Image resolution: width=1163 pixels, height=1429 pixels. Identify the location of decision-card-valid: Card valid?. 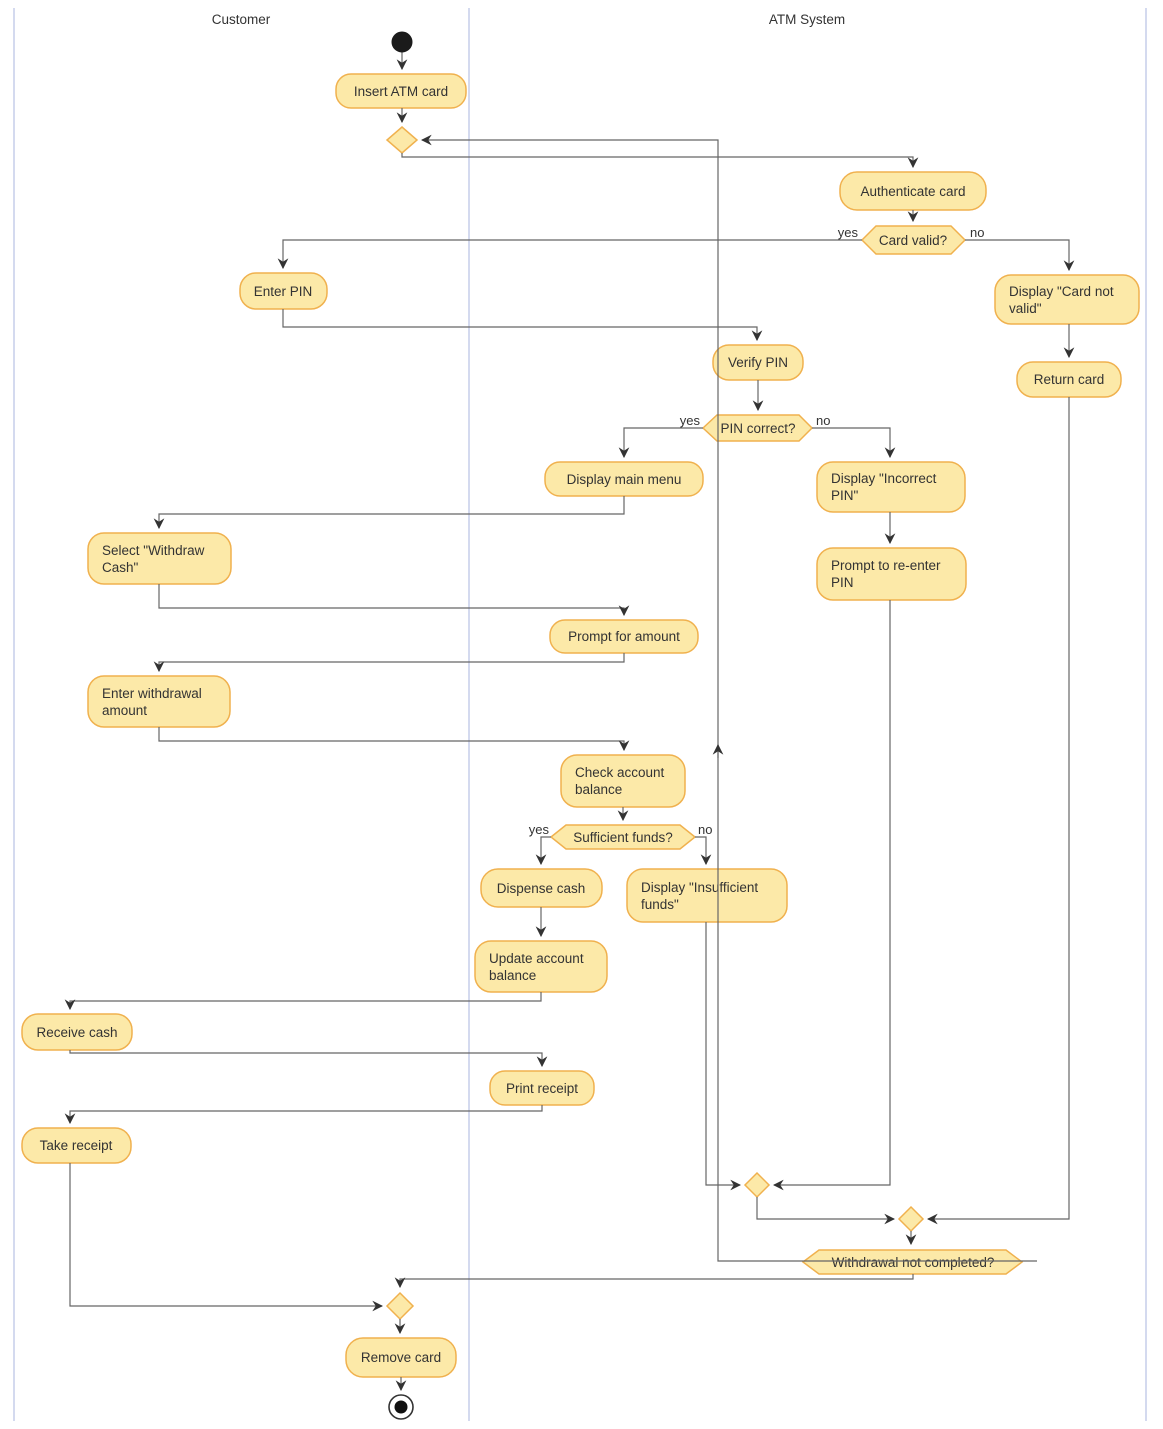
(913, 240).